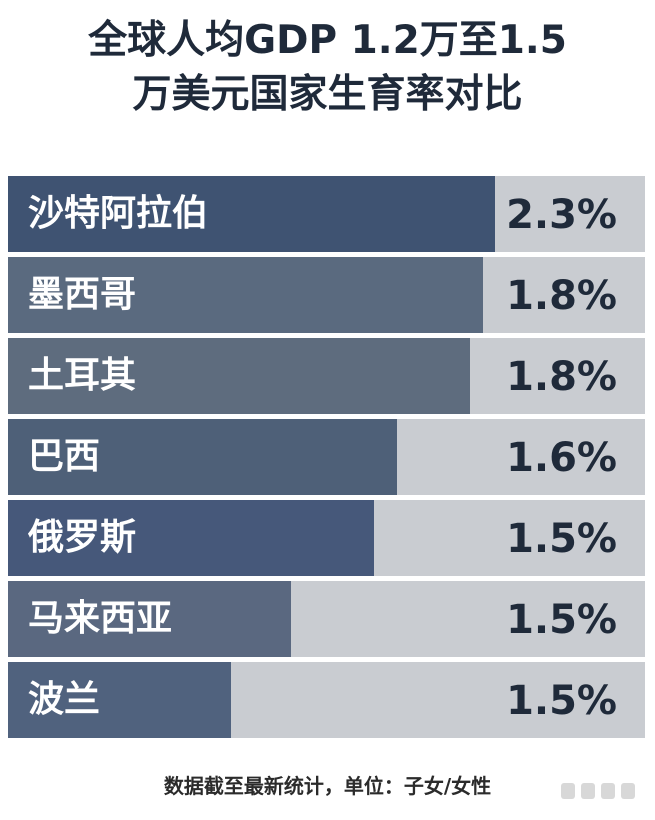  Describe the element at coordinates (82, 375) in the screenshot. I see `category-label: 土耳其` at that location.